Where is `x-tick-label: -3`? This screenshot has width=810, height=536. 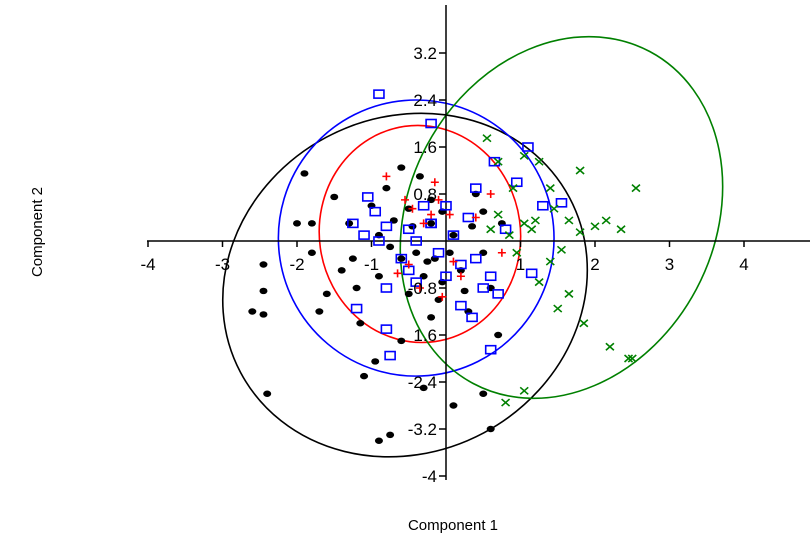 x-tick-label: -3 is located at coordinates (222, 264).